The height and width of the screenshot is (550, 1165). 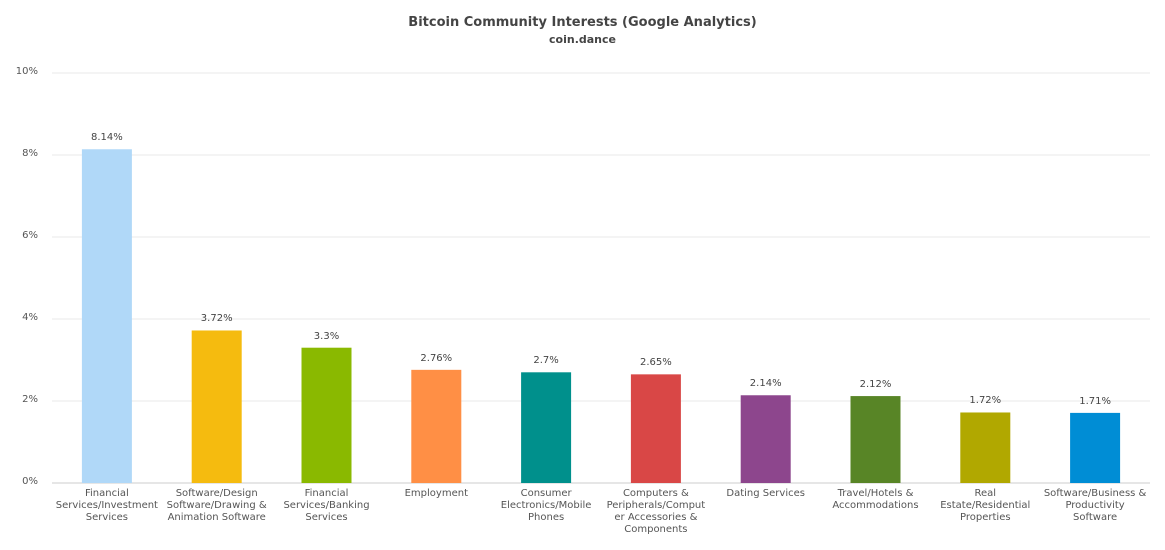 I want to click on data-label: 2.12%, so click(x=875, y=385).